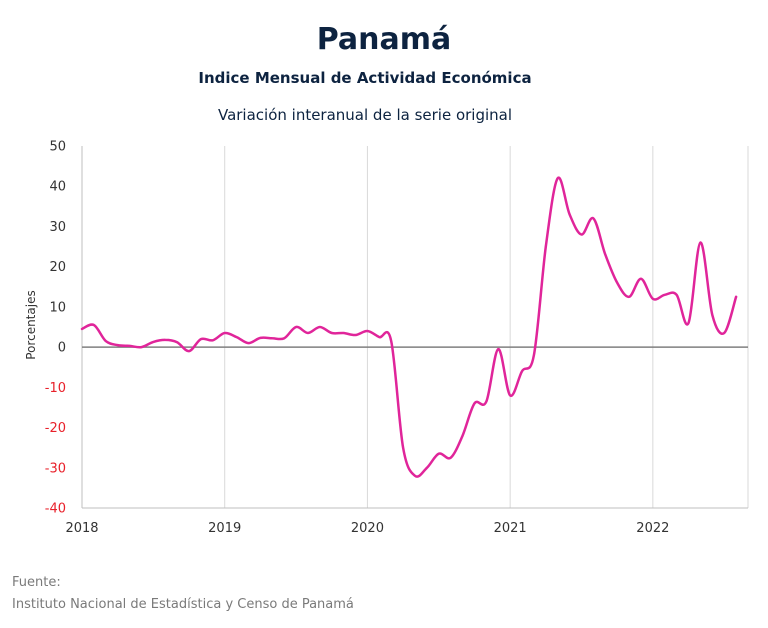  Describe the element at coordinates (57, 147) in the screenshot. I see `y-tick-label: 50` at that location.